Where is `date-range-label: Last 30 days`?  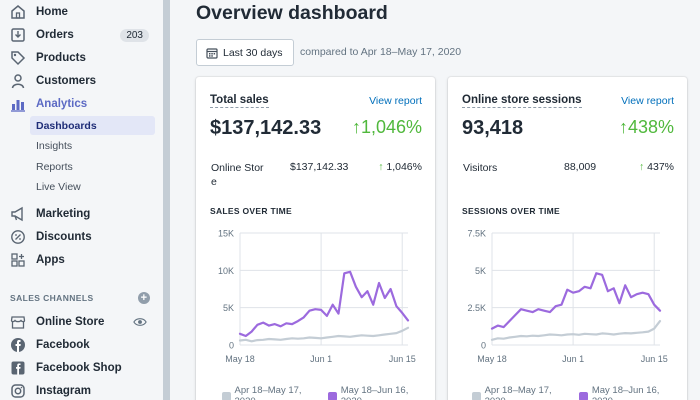
date-range-label: Last 30 days is located at coordinates (253, 52).